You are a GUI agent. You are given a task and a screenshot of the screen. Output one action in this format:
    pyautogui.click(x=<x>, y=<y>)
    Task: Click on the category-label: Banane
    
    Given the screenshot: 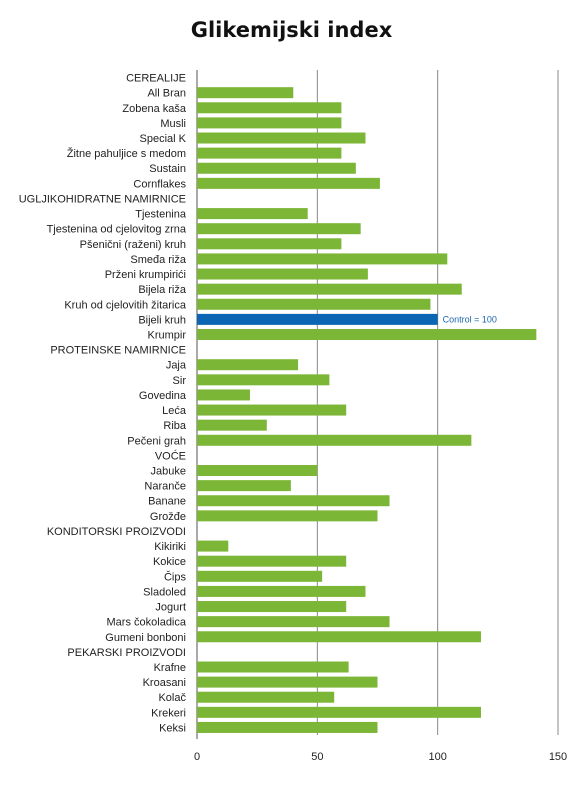 What is the action you would take?
    pyautogui.click(x=167, y=502)
    